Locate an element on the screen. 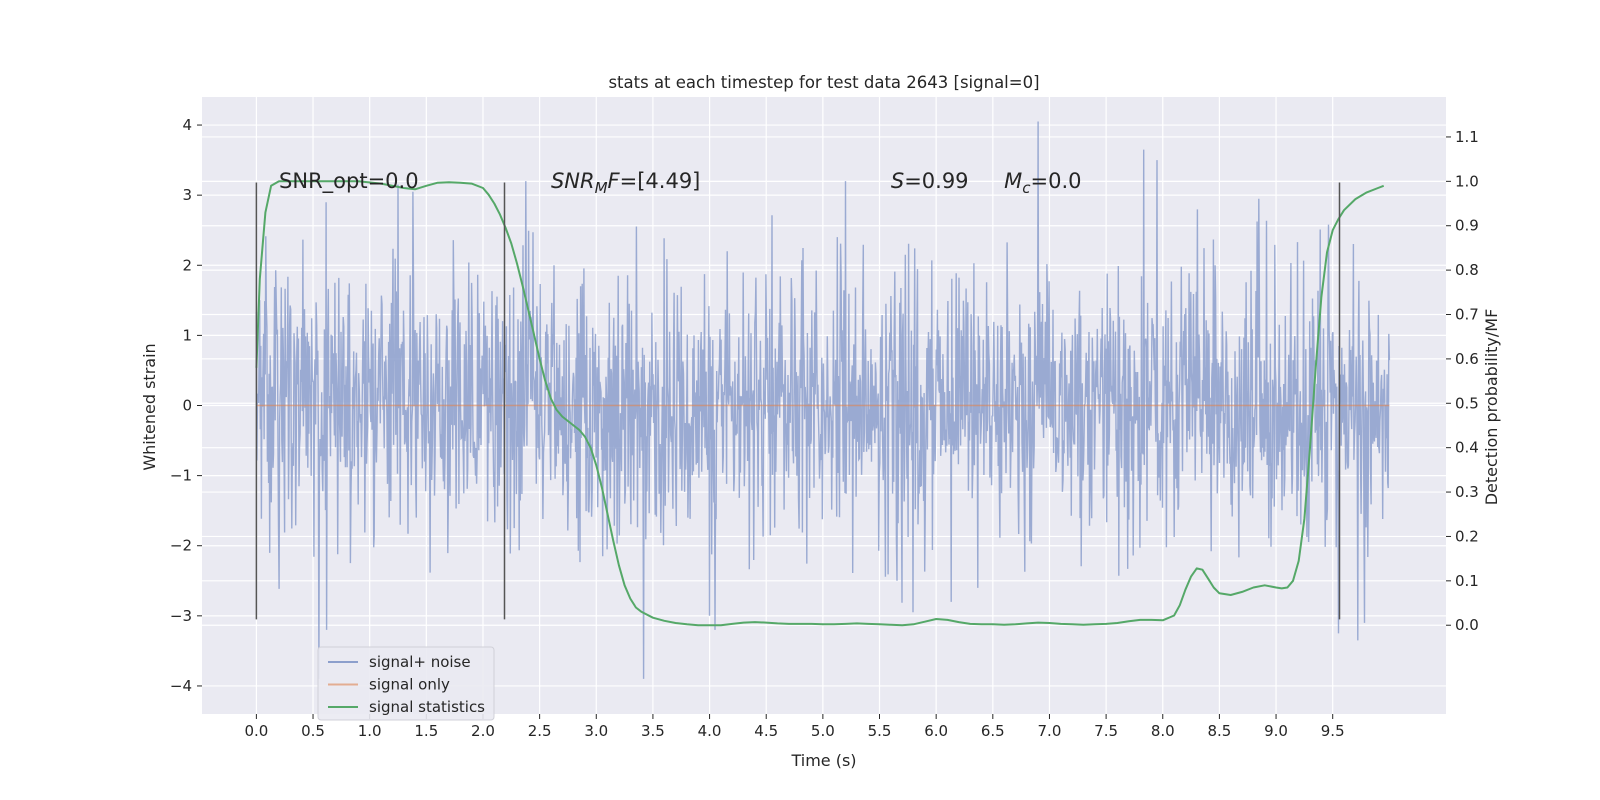 This screenshot has width=1600, height=800. annotation-part: =0.0 is located at coordinates (1056, 181).